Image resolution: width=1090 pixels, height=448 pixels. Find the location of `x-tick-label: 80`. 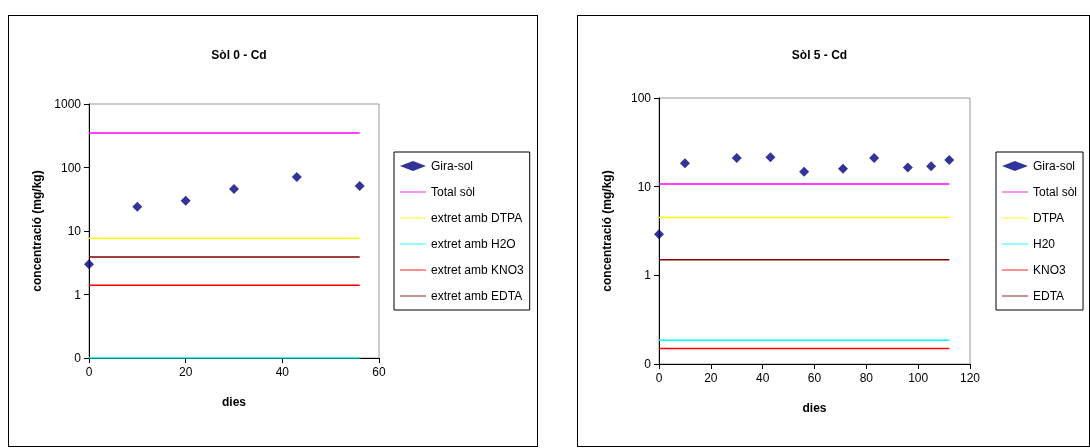

x-tick-label: 80 is located at coordinates (866, 378).